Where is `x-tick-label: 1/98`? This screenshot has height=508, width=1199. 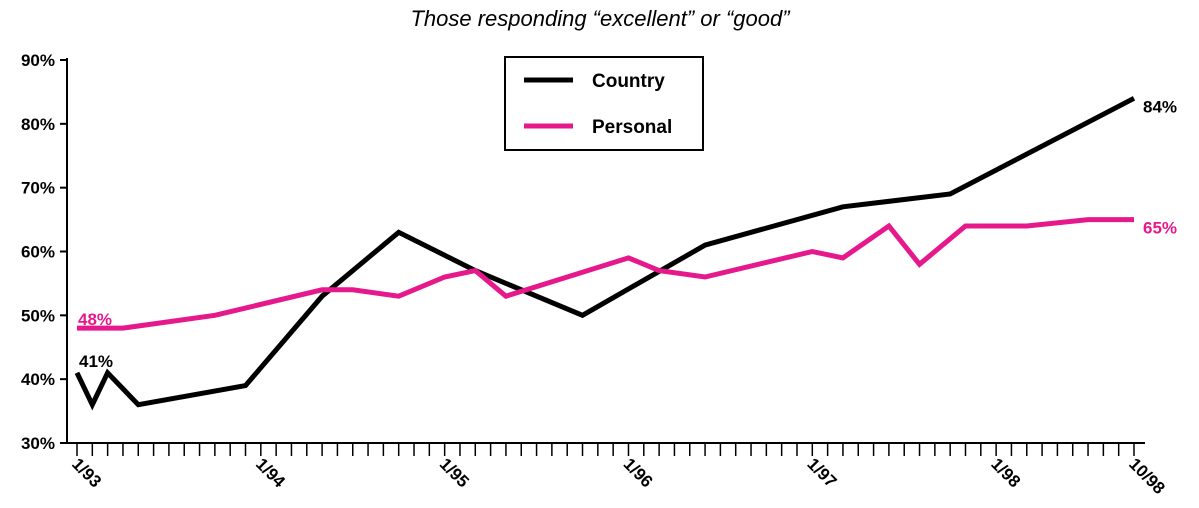 x-tick-label: 1/98 is located at coordinates (1005, 472).